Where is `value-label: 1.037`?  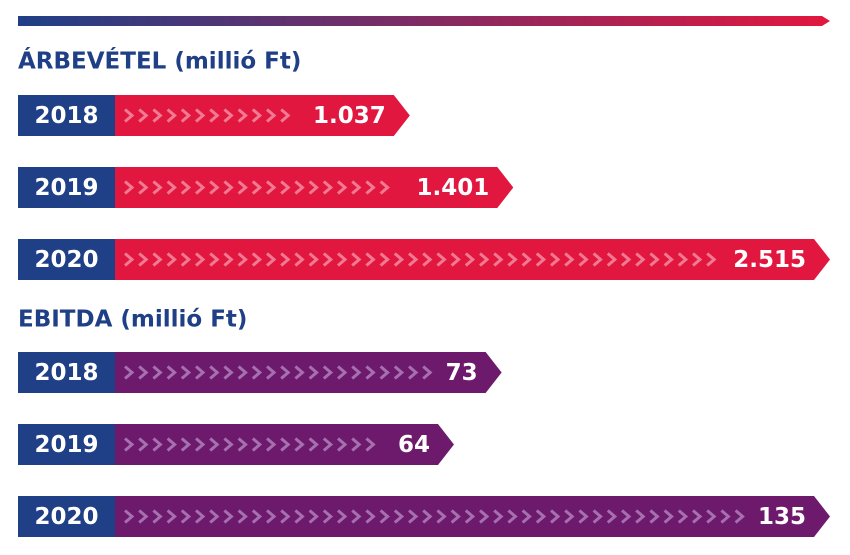 value-label: 1.037 is located at coordinates (349, 116).